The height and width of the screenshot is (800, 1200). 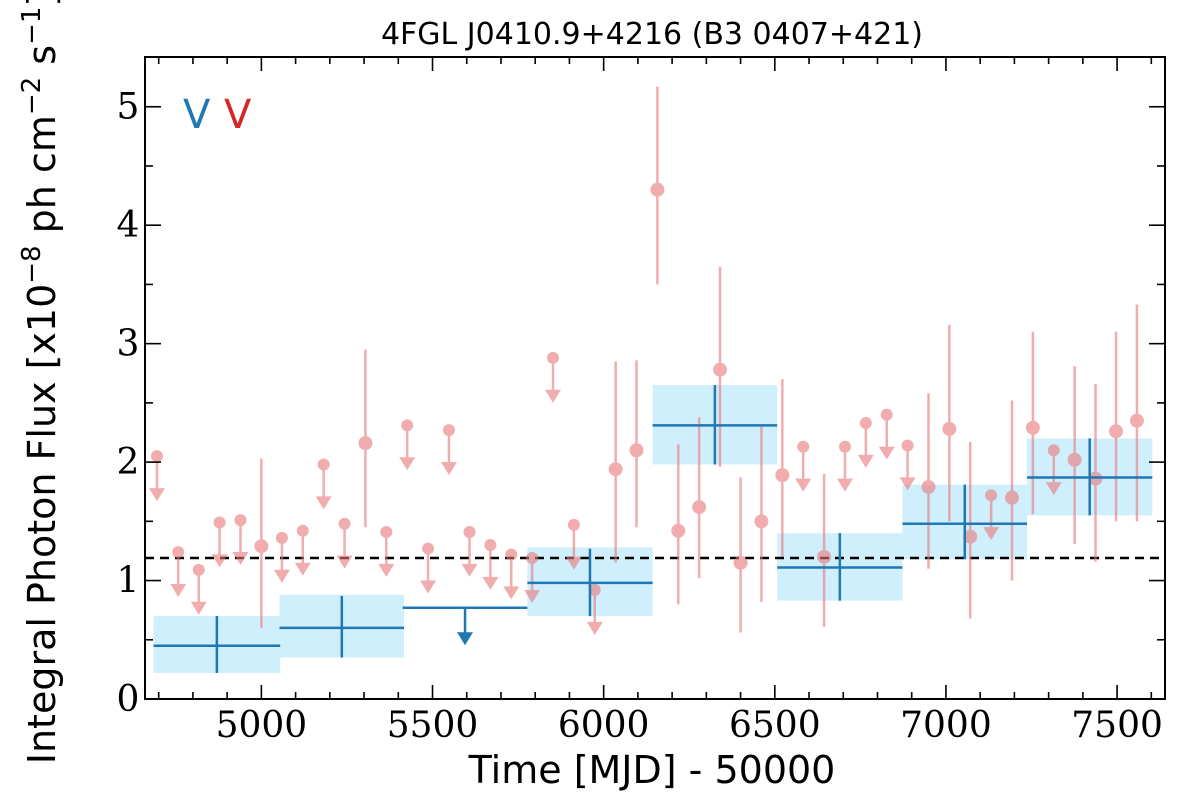 What do you see at coordinates (946, 725) in the screenshot?
I see `x-tick-label-7000: 7000` at bounding box center [946, 725].